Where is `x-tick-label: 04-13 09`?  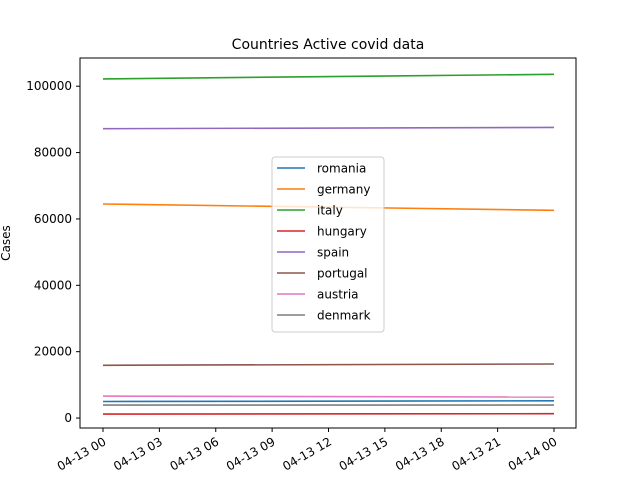 x-tick-label: 04-13 09 is located at coordinates (251, 453).